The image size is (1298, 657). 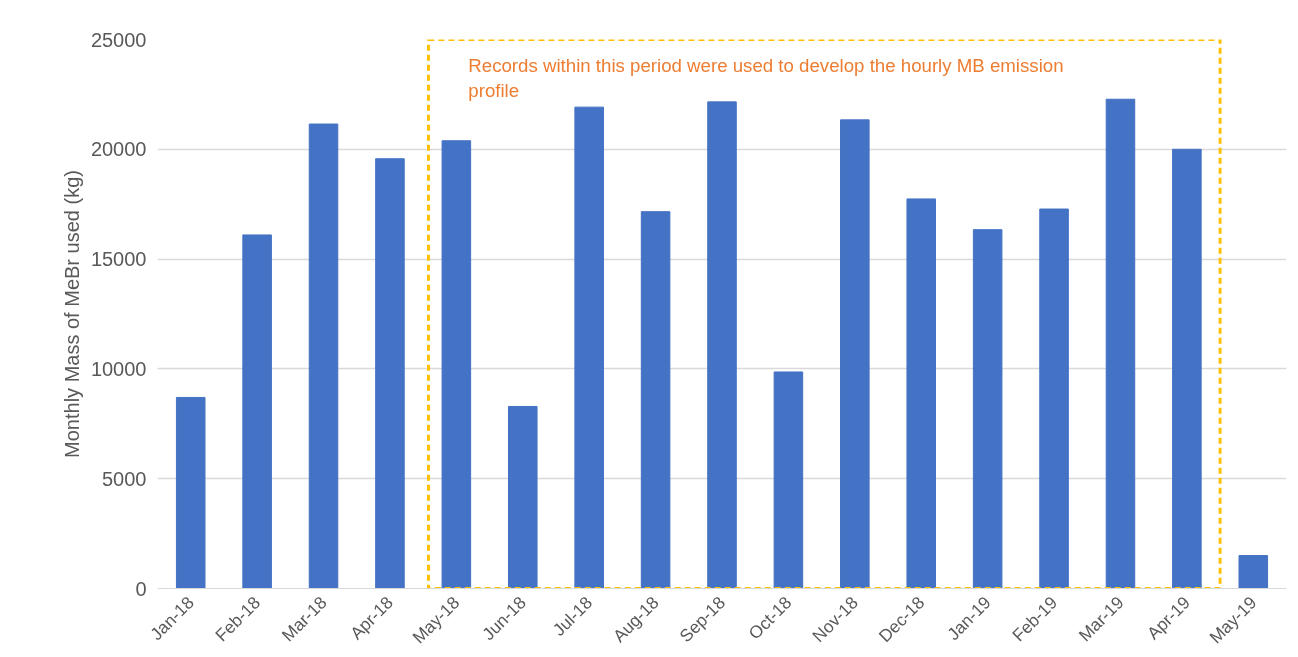 What do you see at coordinates (124, 478) in the screenshot?
I see `y-tick-label: 5000` at bounding box center [124, 478].